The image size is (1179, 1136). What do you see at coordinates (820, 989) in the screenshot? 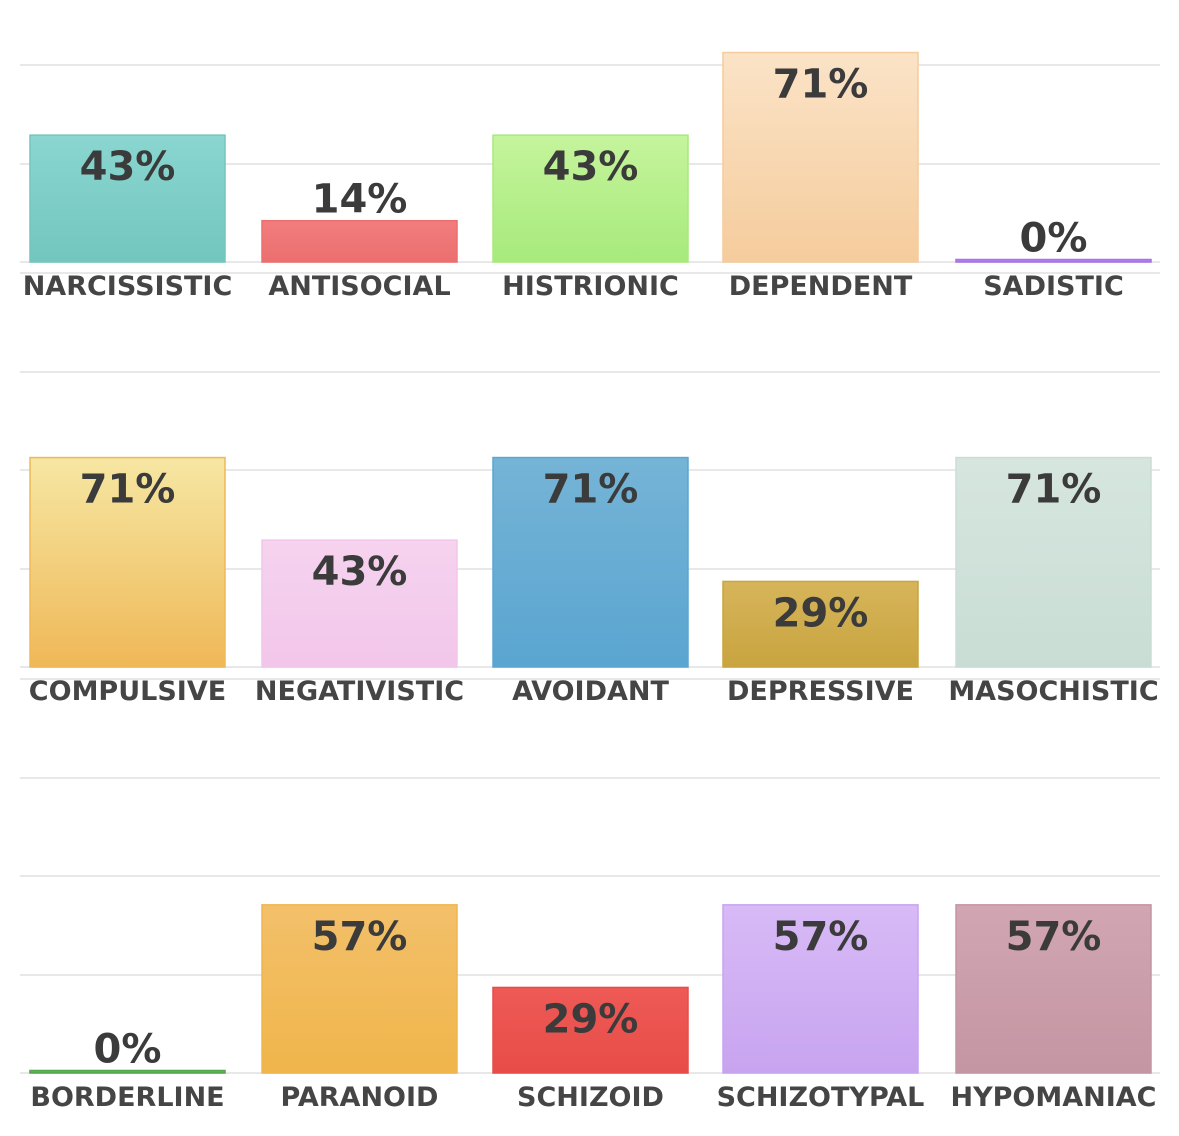
I see `bar-schizotypal` at bounding box center [820, 989].